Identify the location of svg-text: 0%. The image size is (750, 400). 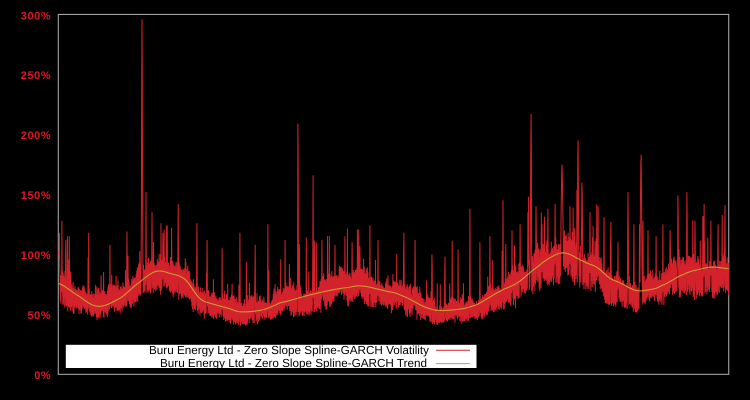
(42, 376).